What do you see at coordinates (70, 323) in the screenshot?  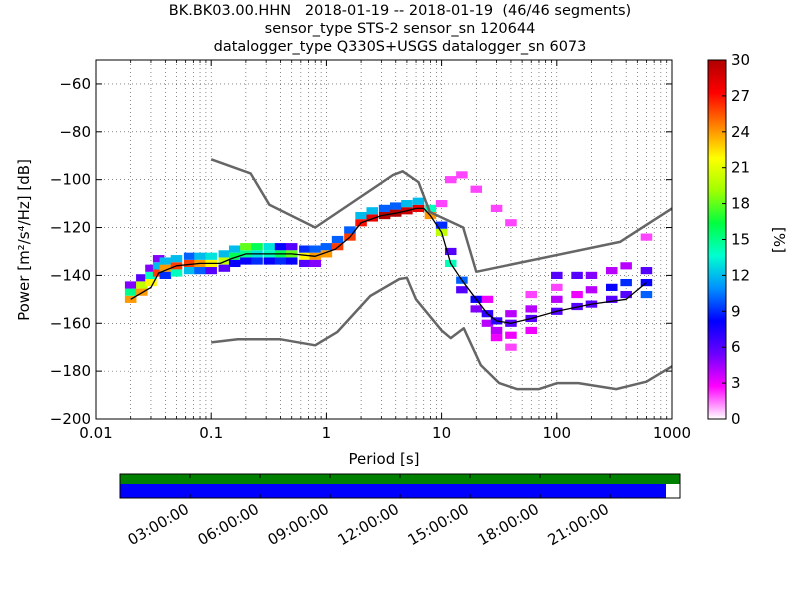 I see `y-tick-label: −160` at bounding box center [70, 323].